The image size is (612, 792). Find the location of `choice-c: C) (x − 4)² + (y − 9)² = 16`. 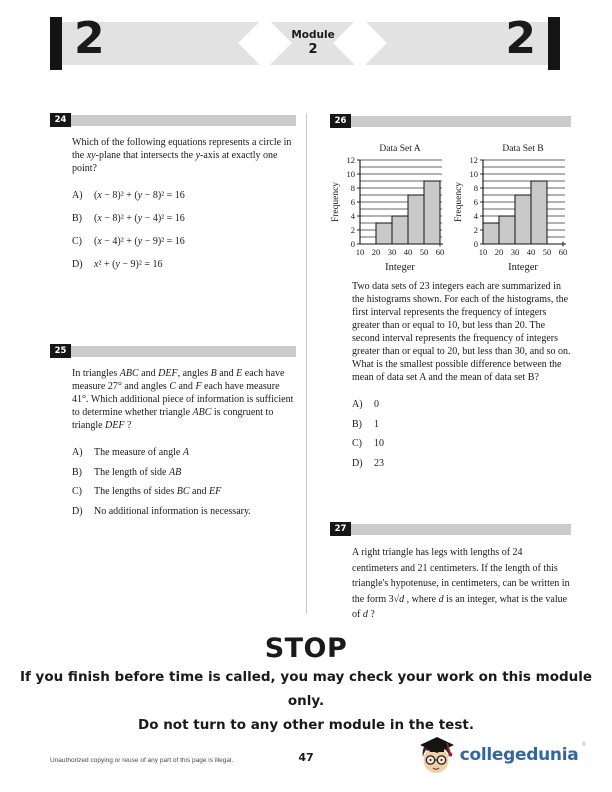

choice-c: C) (x − 4)² + (y − 9)² = 16 is located at coordinates (128, 241).